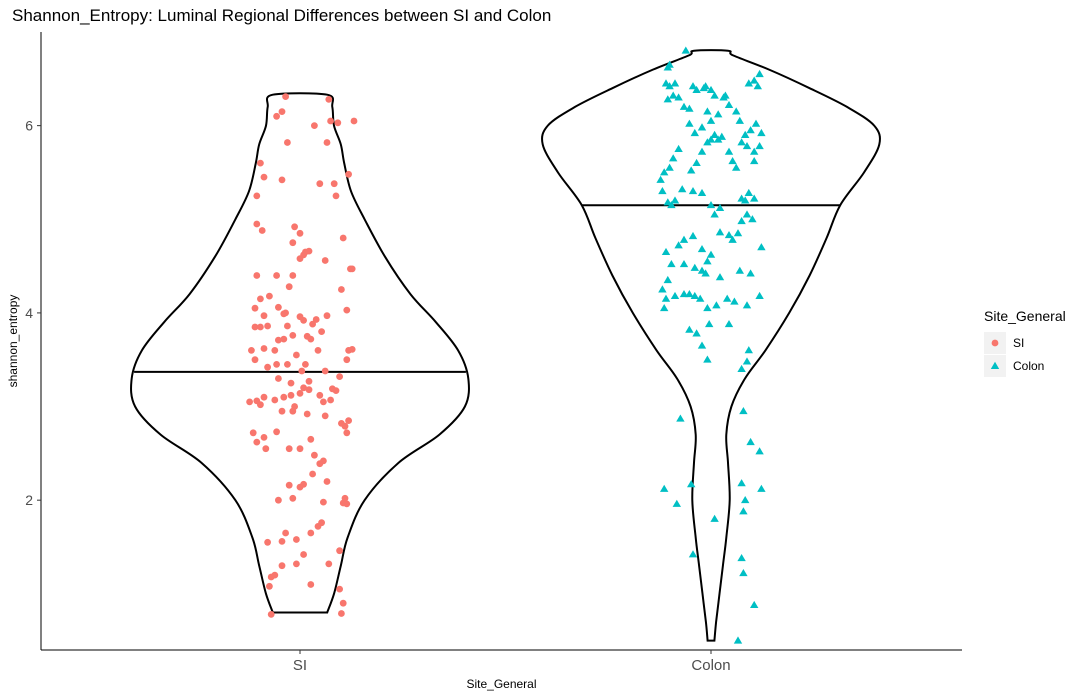  What do you see at coordinates (29, 126) in the screenshot?
I see `y-tick-label: 6` at bounding box center [29, 126].